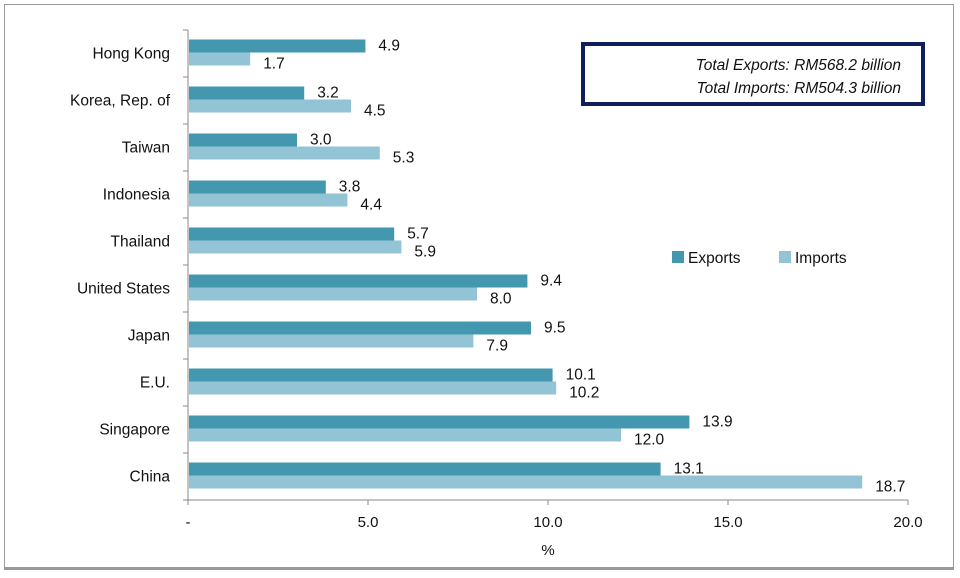 The image size is (960, 578). I want to click on category-label: Taiwan, so click(146, 148).